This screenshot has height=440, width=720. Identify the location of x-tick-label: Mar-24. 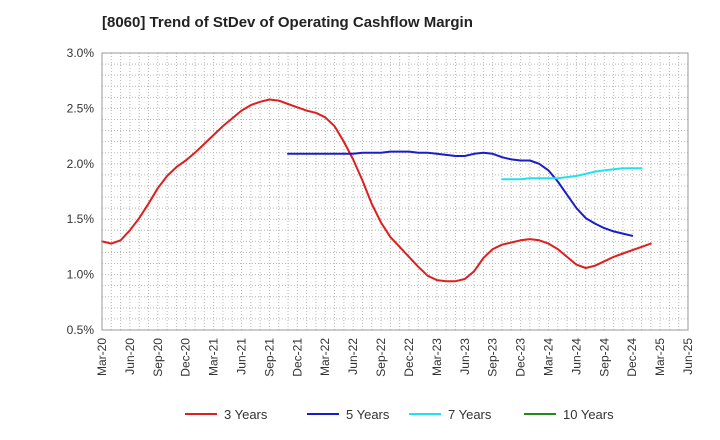
(548, 357).